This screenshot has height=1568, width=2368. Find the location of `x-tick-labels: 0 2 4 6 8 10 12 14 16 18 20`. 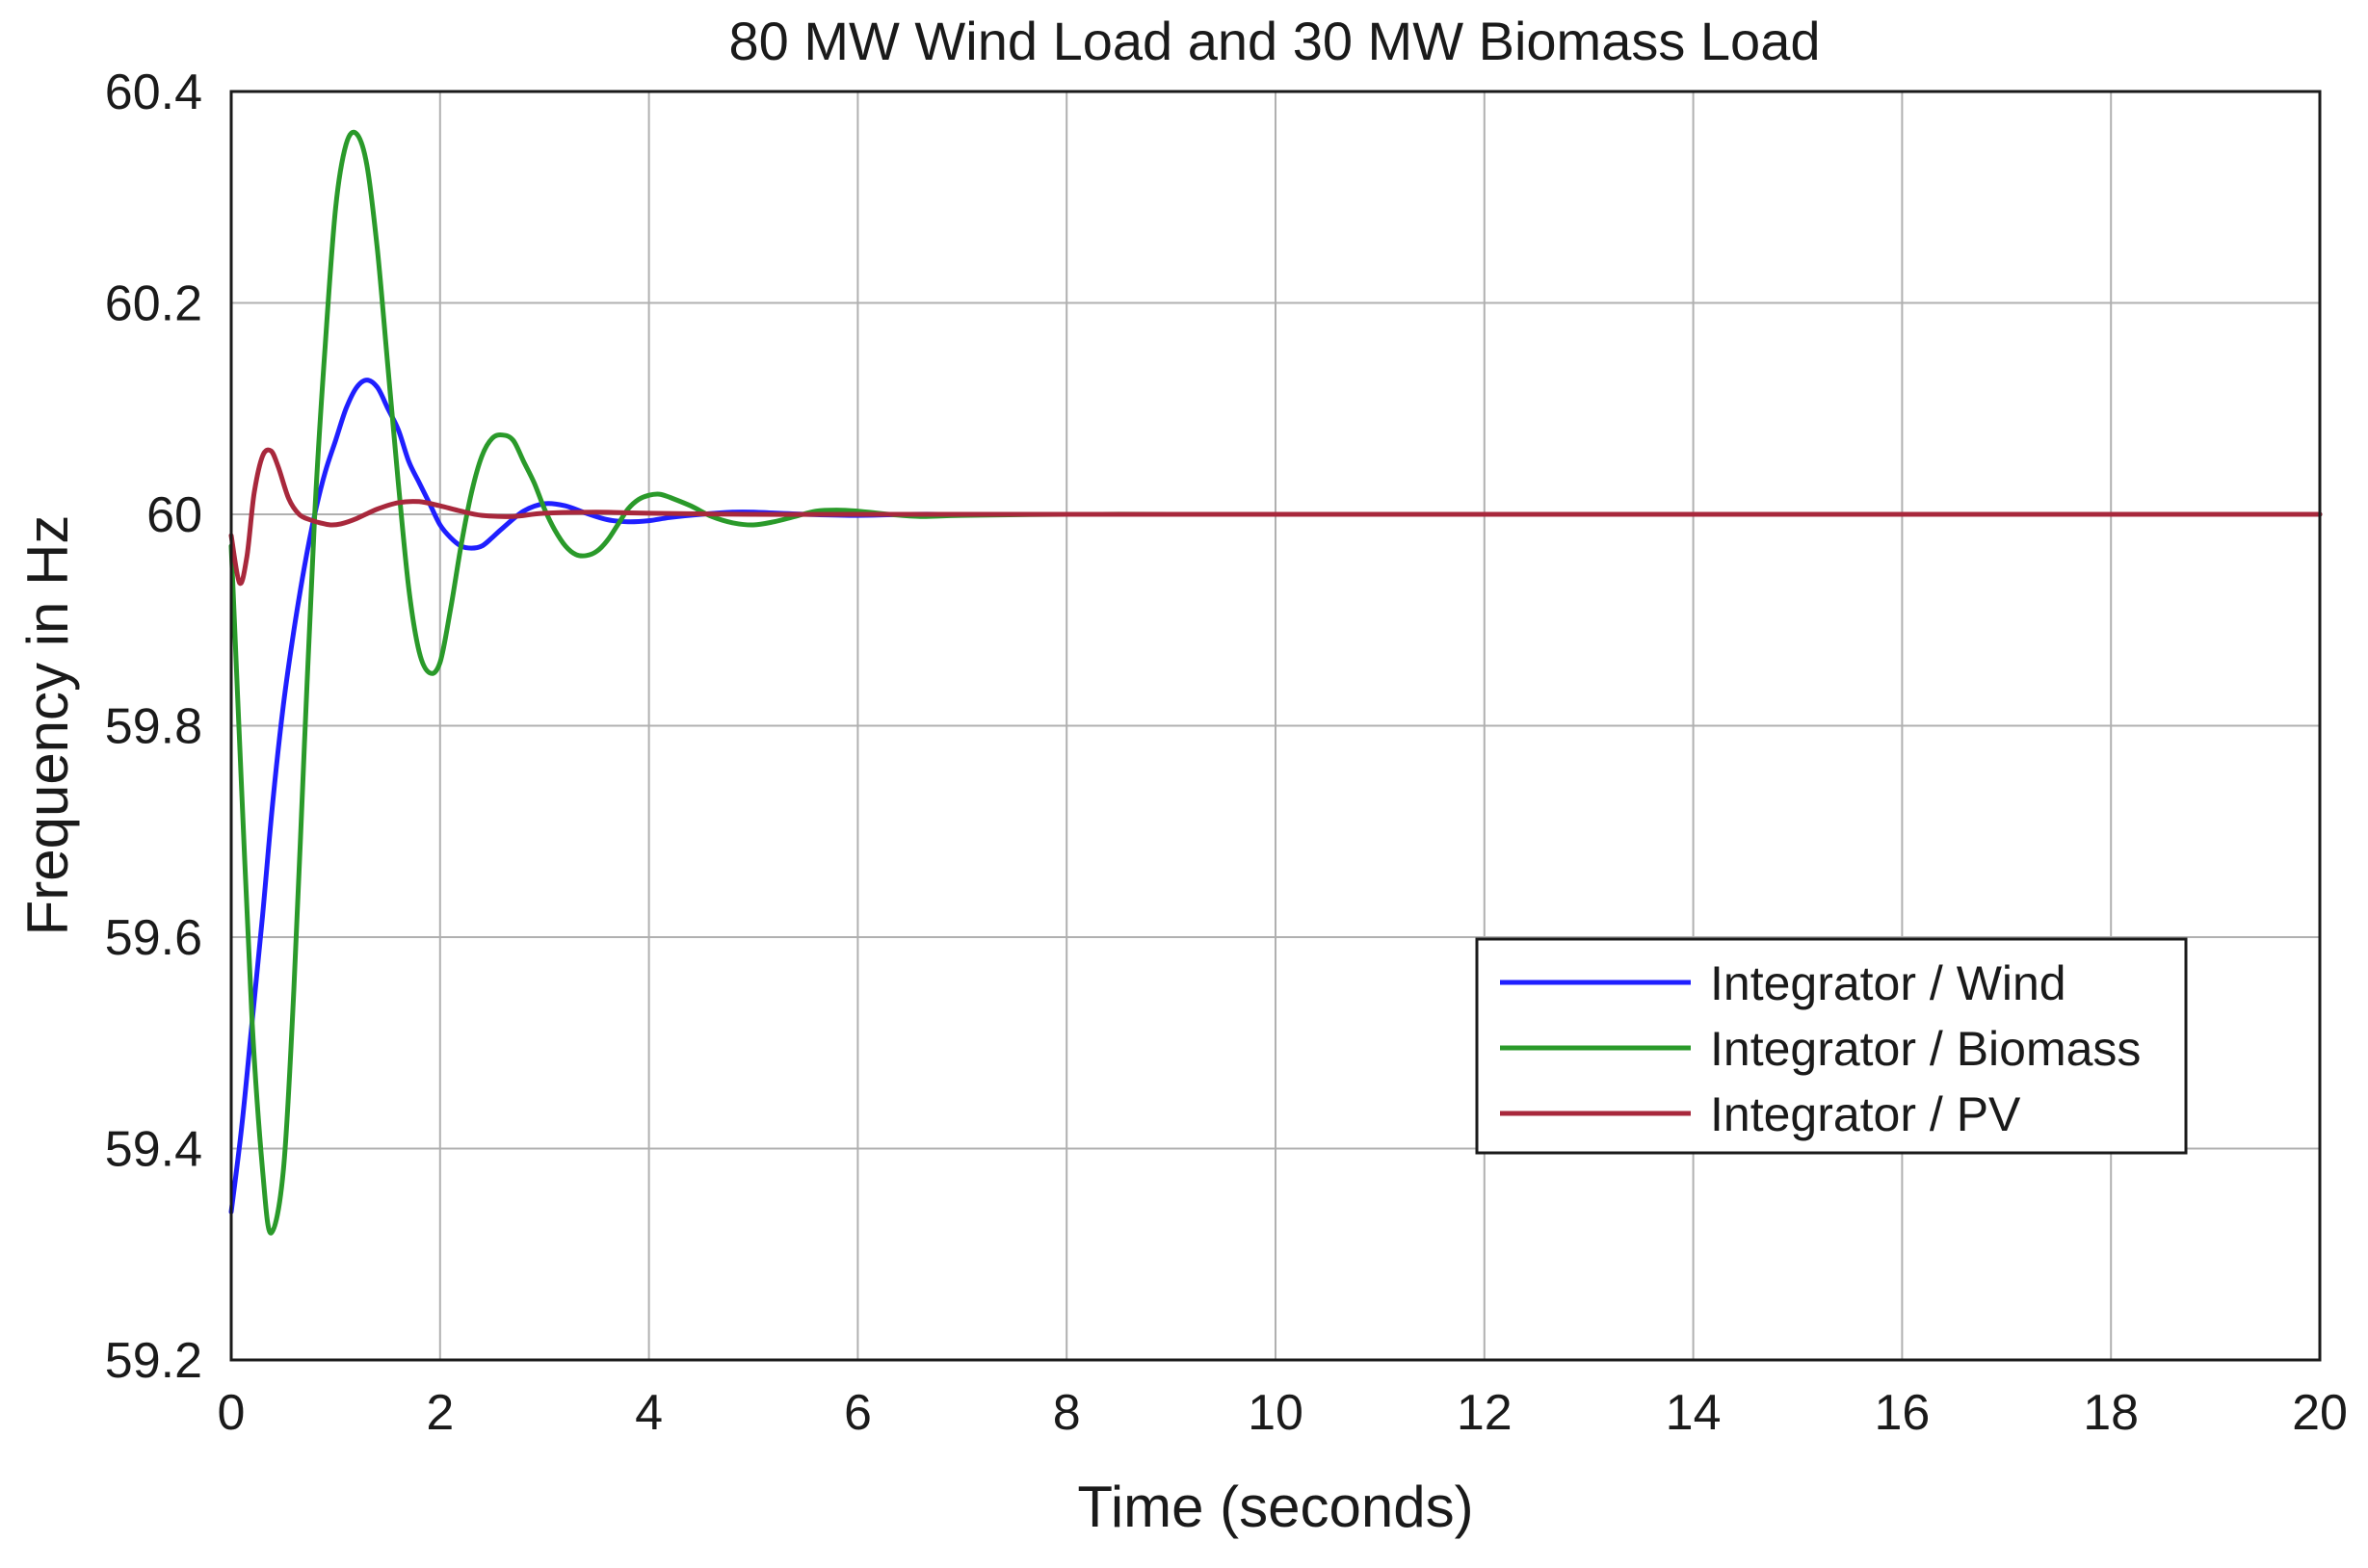

x-tick-labels: 0 2 4 6 8 10 12 14 16 18 20 is located at coordinates (1283, 1413).